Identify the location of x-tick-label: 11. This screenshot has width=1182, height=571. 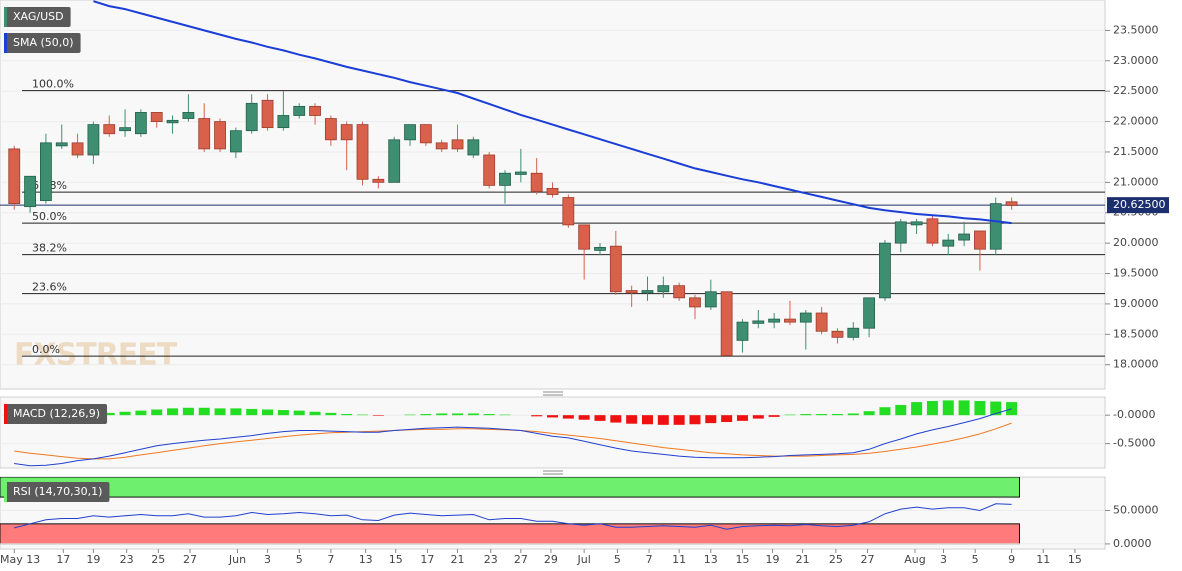
(679, 559).